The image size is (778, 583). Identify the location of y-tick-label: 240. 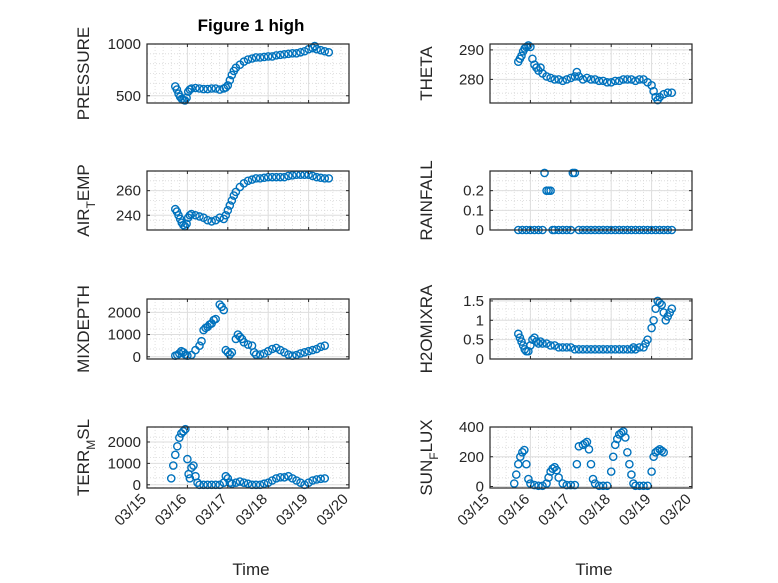
(128, 215).